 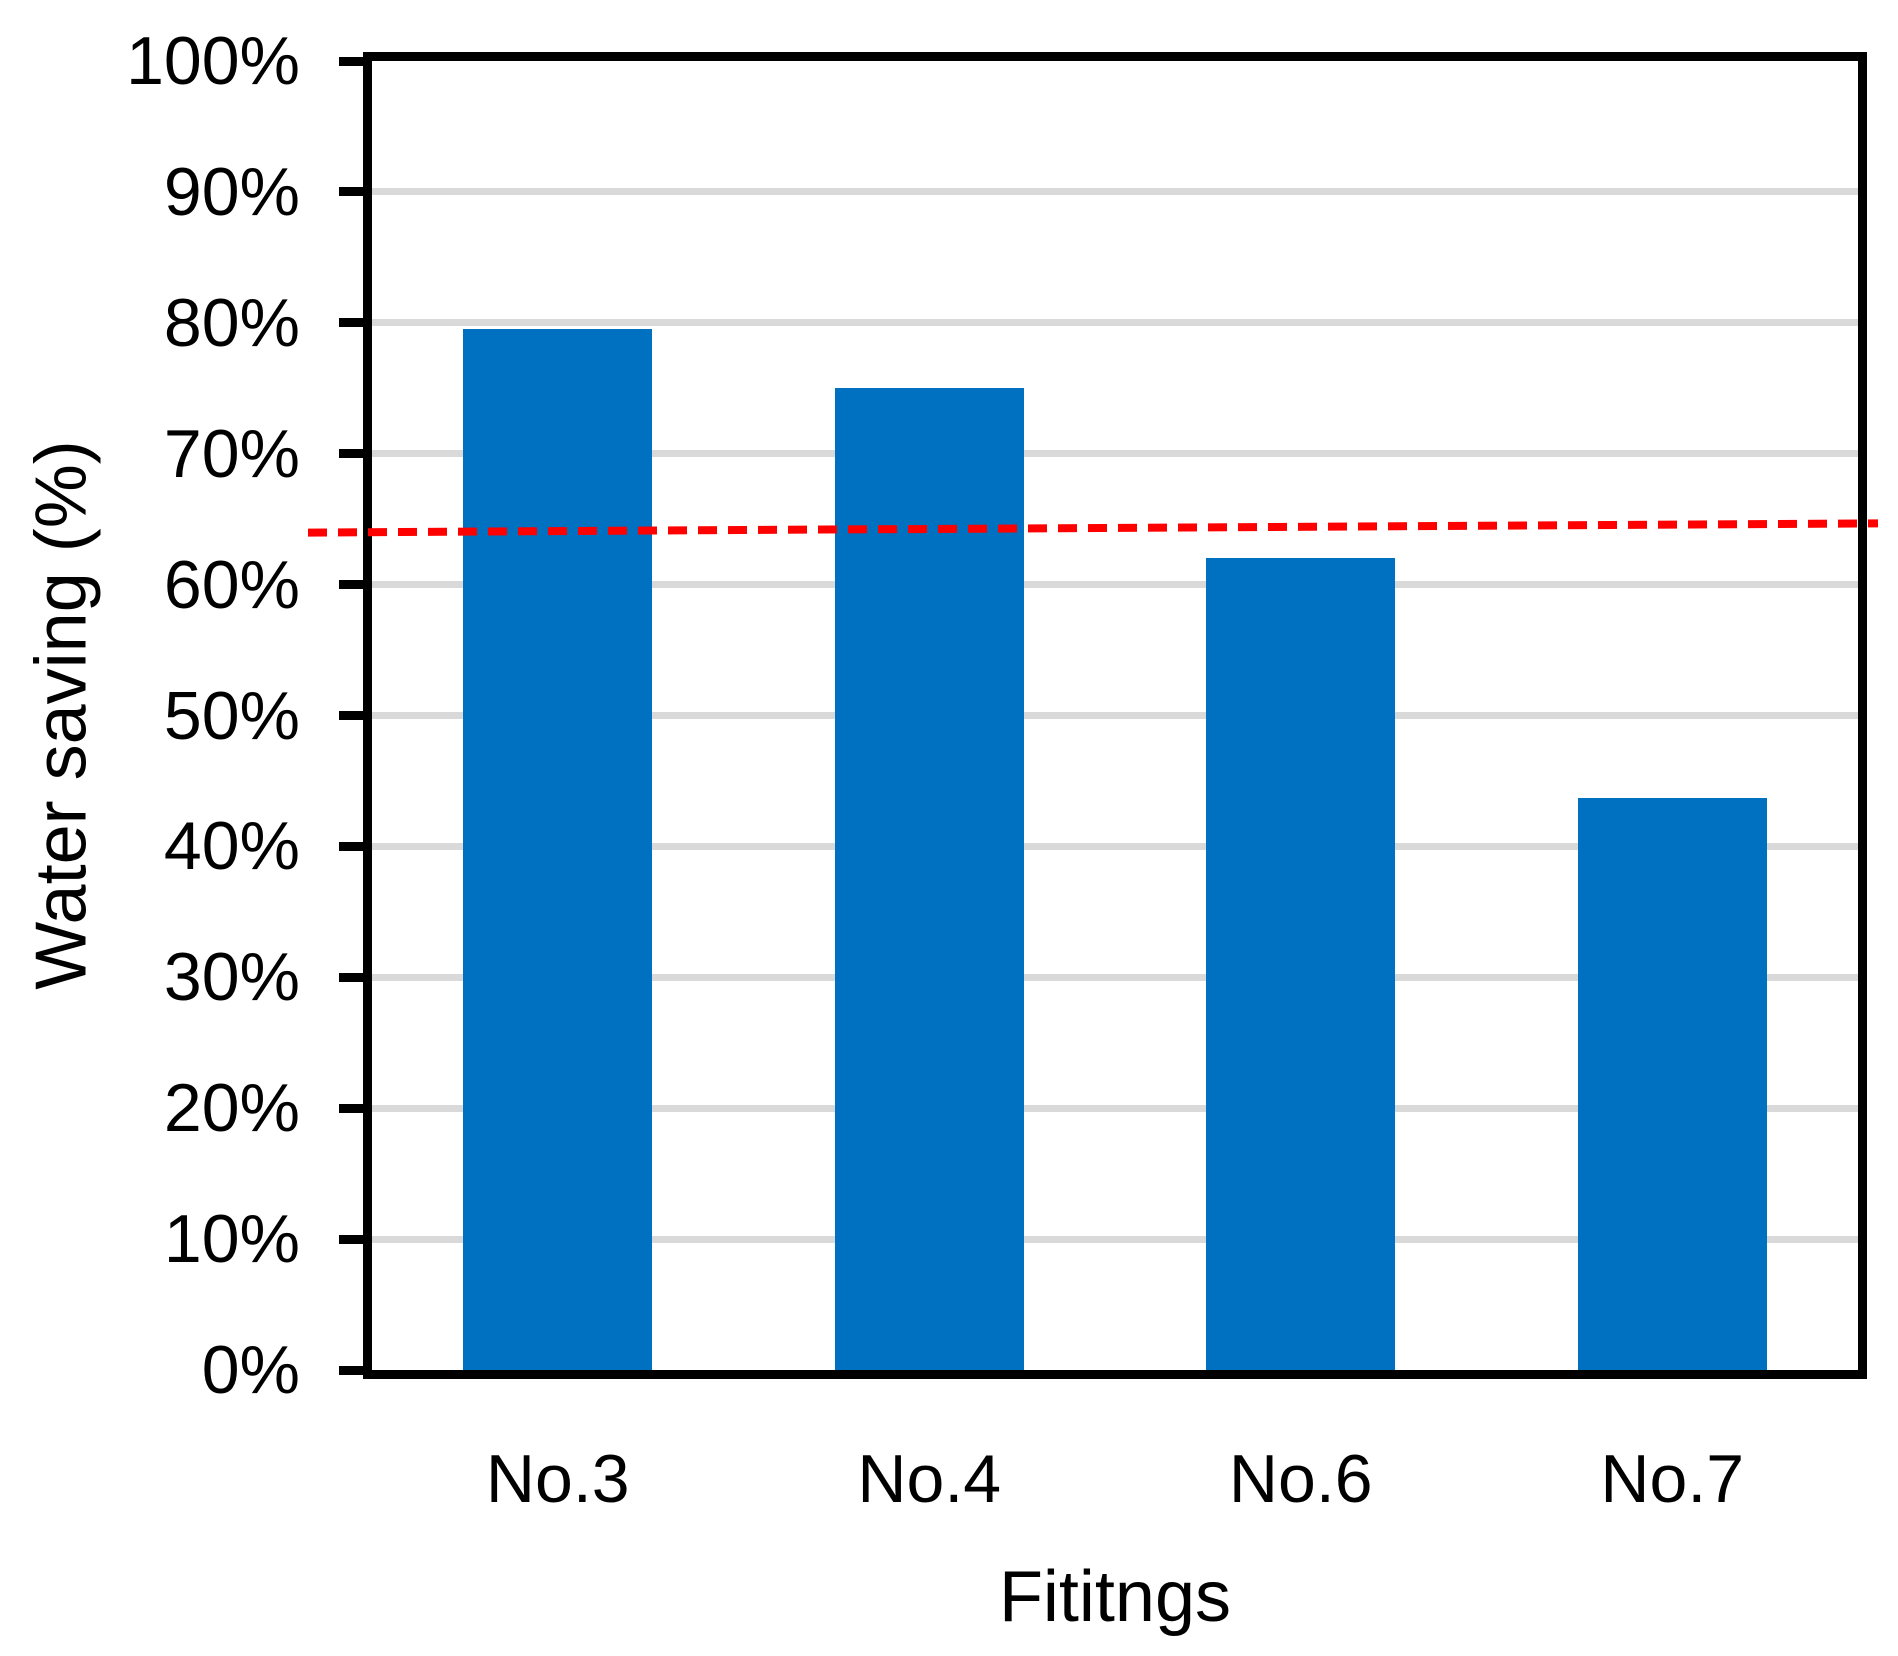 What do you see at coordinates (231, 191) in the screenshot?
I see `y-tick-label: 90%` at bounding box center [231, 191].